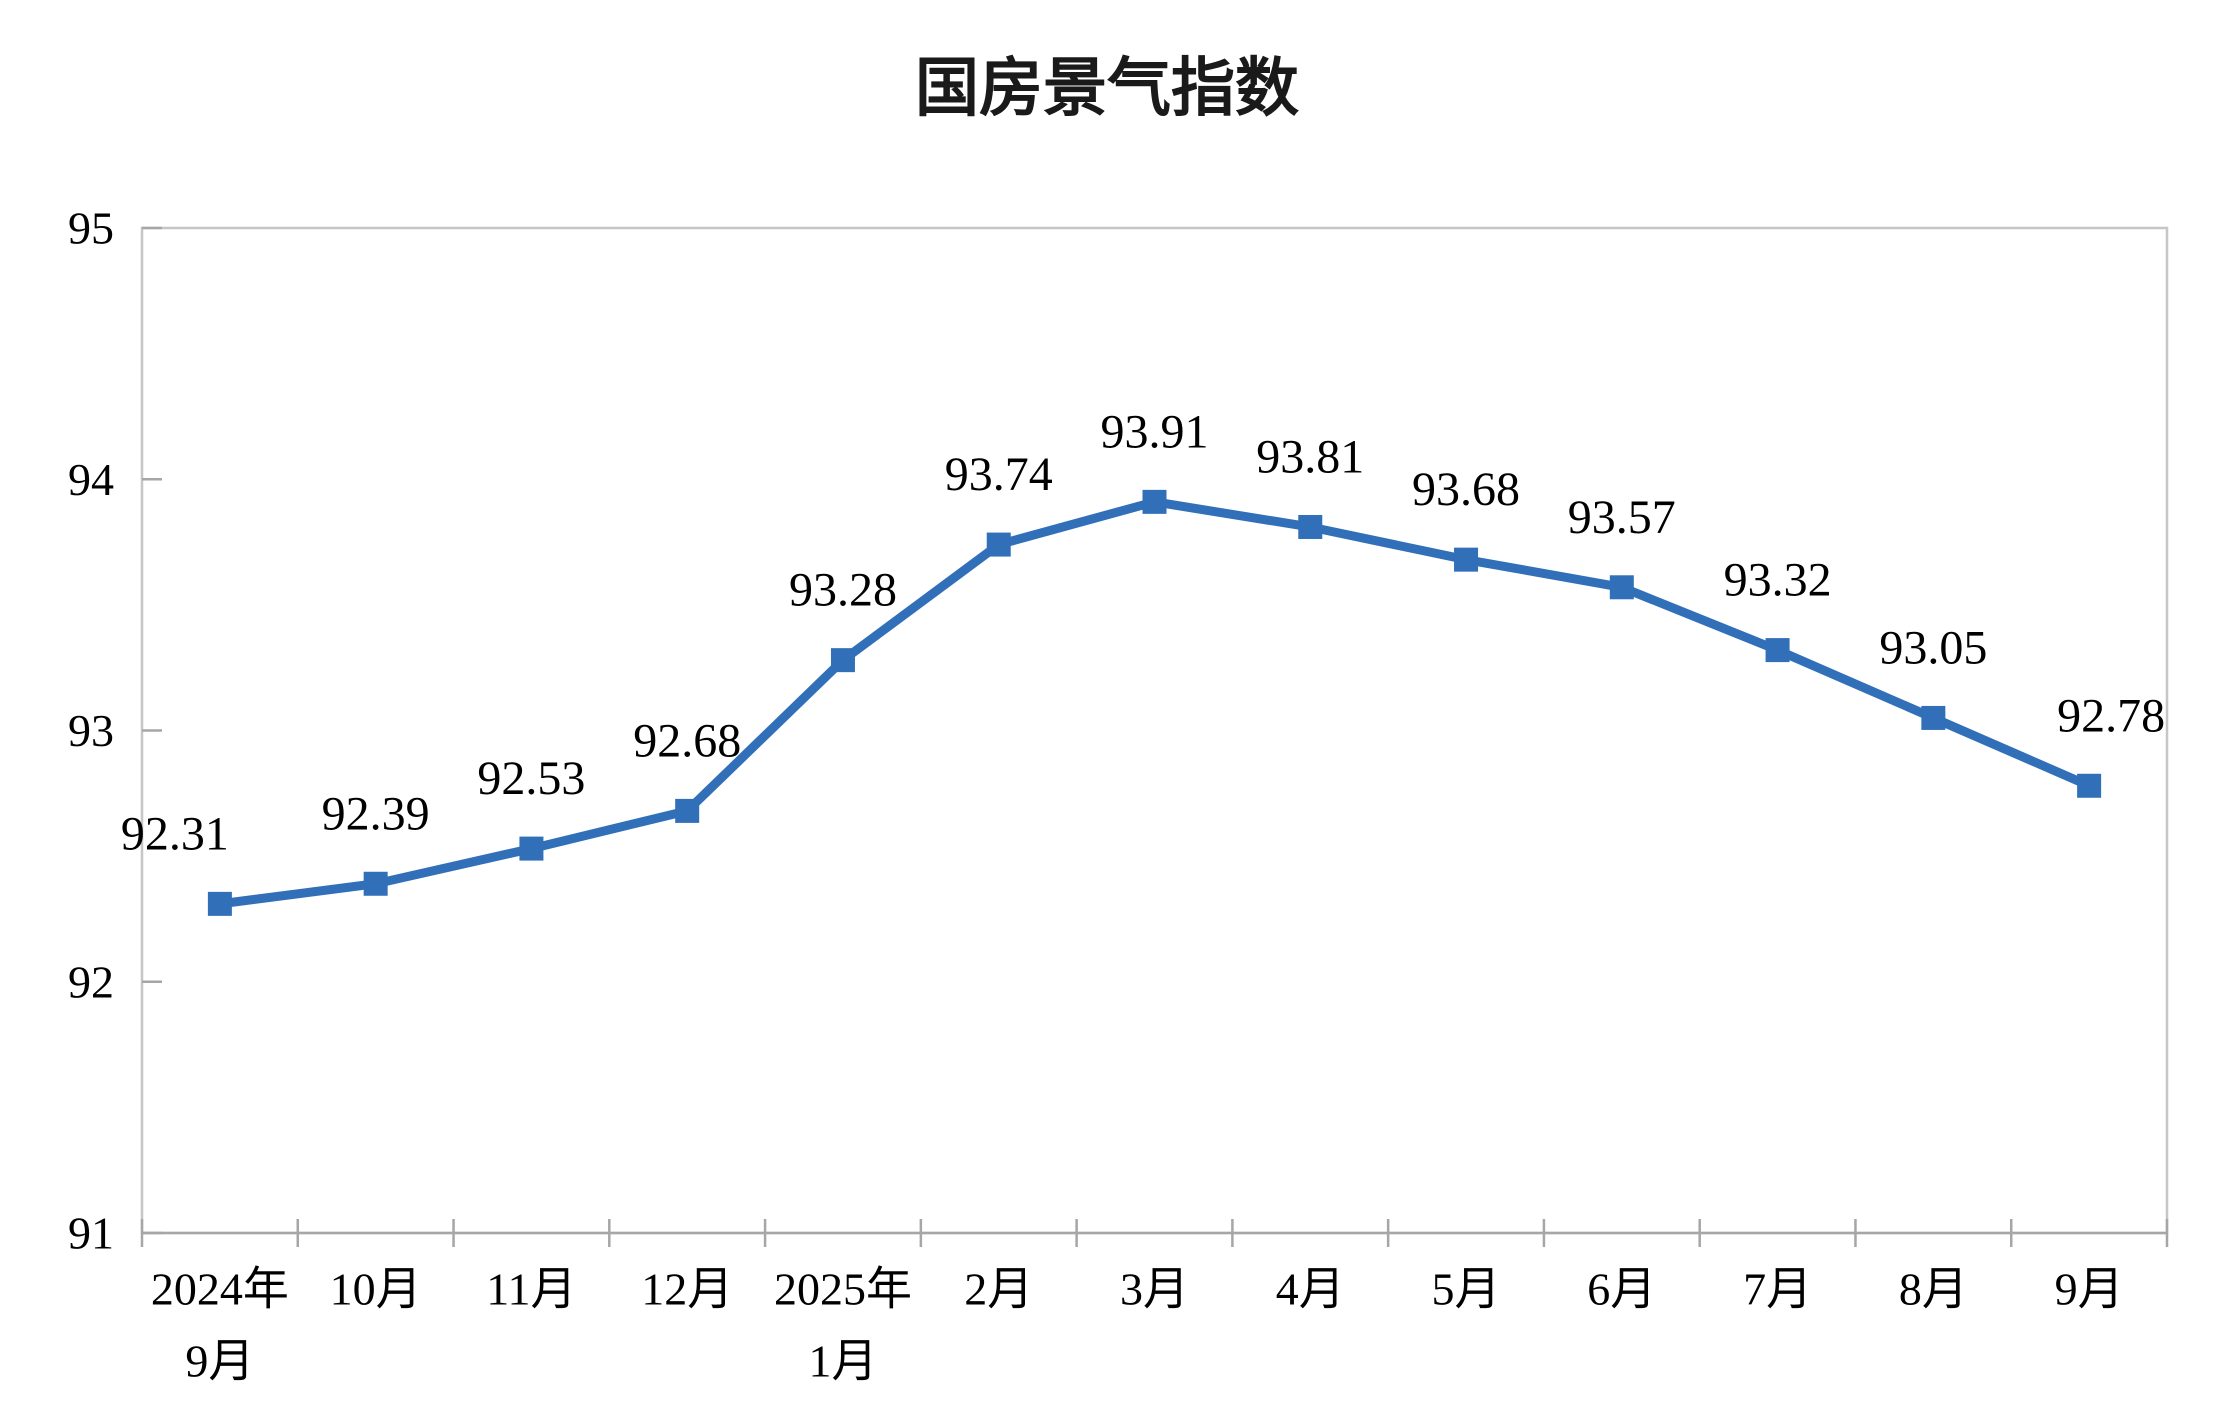 This screenshot has height=1416, width=2214. Describe the element at coordinates (1154, 1289) in the screenshot. I see `x-tick-label: 3月` at that location.